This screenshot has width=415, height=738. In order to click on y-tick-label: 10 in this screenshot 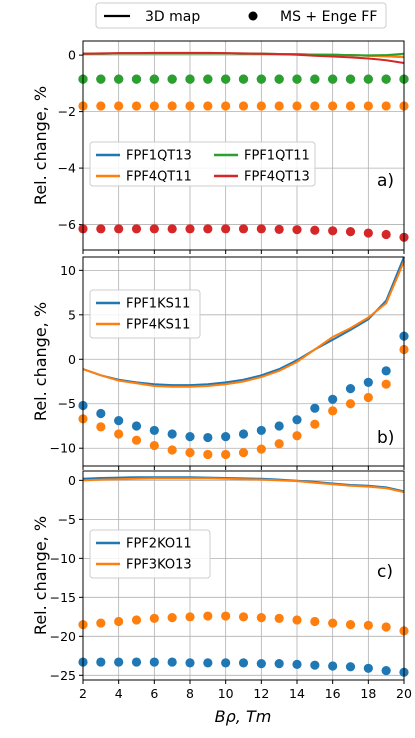, I will do `click(68, 270)`.